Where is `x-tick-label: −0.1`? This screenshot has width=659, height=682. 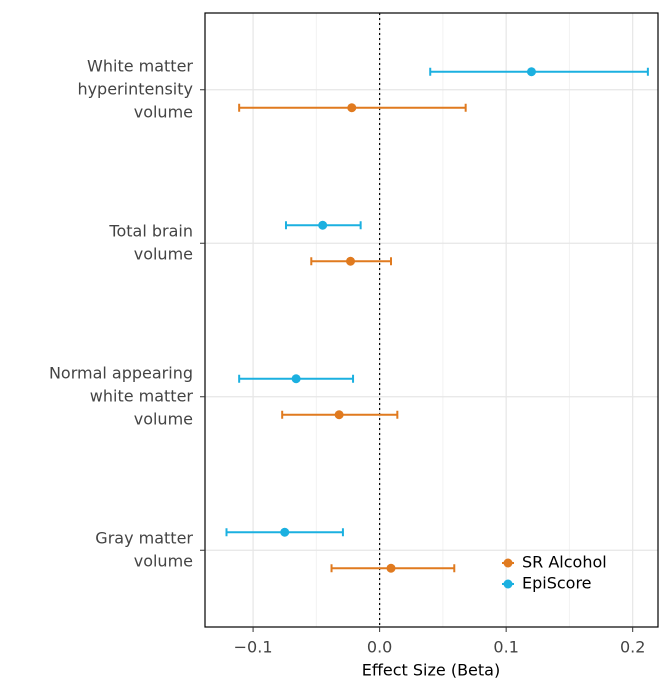 x-tick-label: −0.1 is located at coordinates (253, 647).